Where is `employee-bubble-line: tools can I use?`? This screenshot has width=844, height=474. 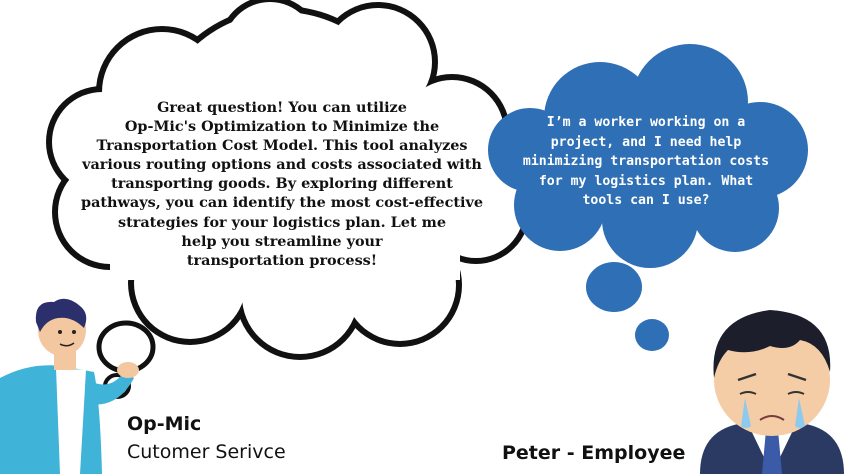 employee-bubble-line: tools can I use? is located at coordinates (646, 200).